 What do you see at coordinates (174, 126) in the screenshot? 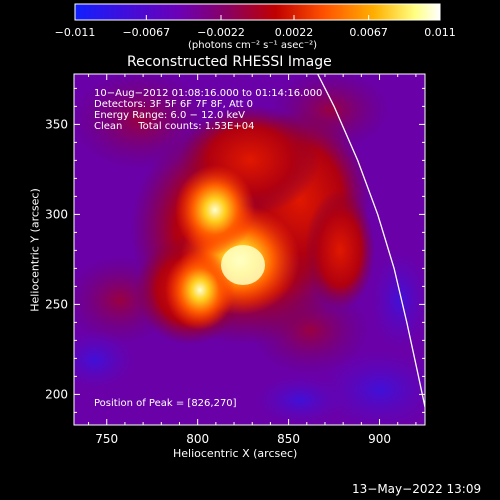
I see `info-line-counts: Clean Total counts: 1.53E+04` at bounding box center [174, 126].